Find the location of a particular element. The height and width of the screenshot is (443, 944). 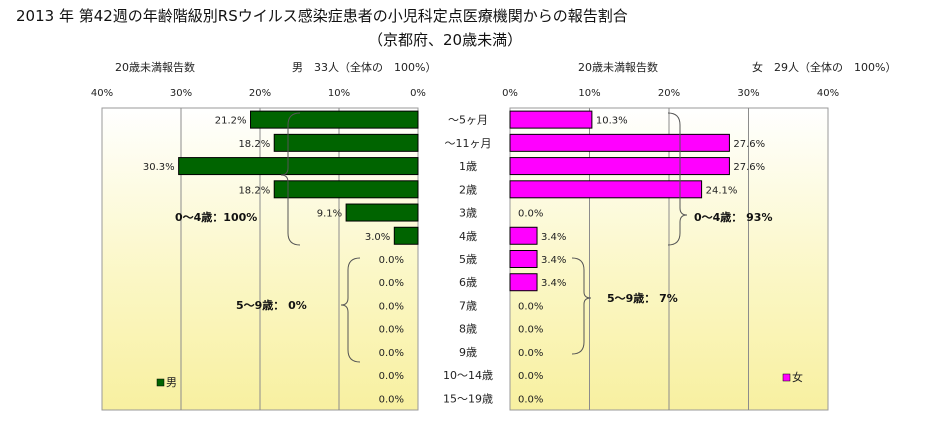

category-label: 4歳 is located at coordinates (468, 236).